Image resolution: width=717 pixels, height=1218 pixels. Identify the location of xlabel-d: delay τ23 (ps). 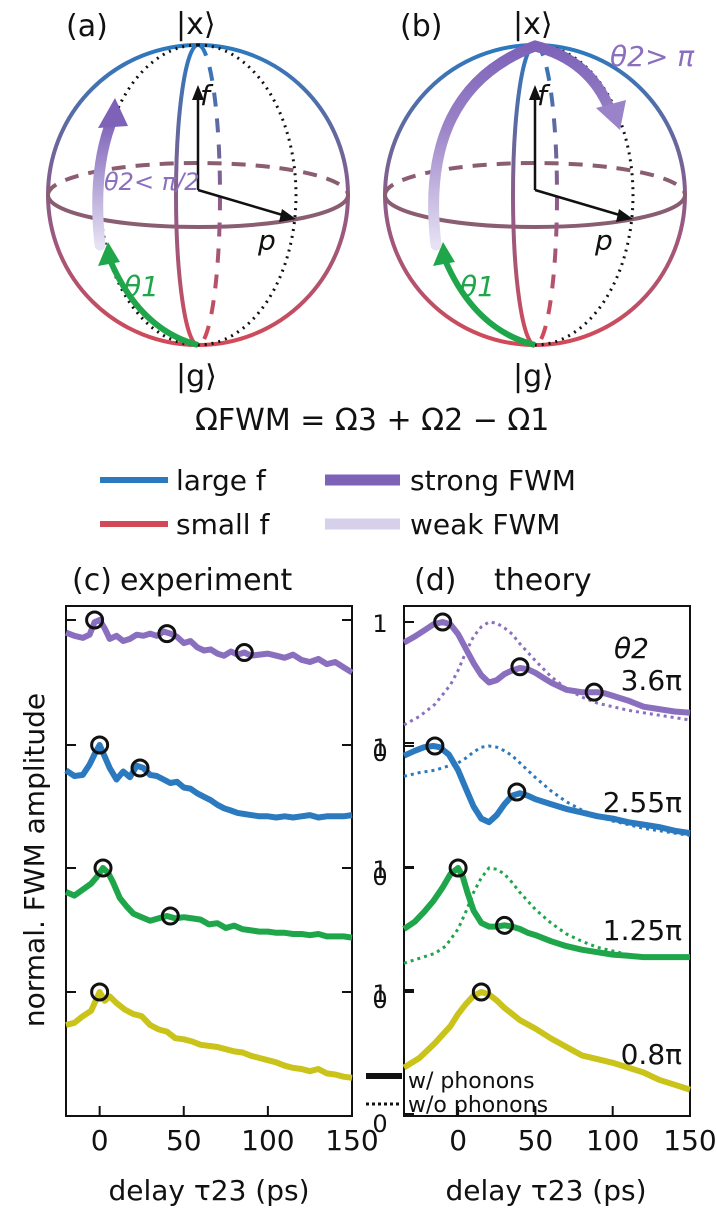
(545, 1190).